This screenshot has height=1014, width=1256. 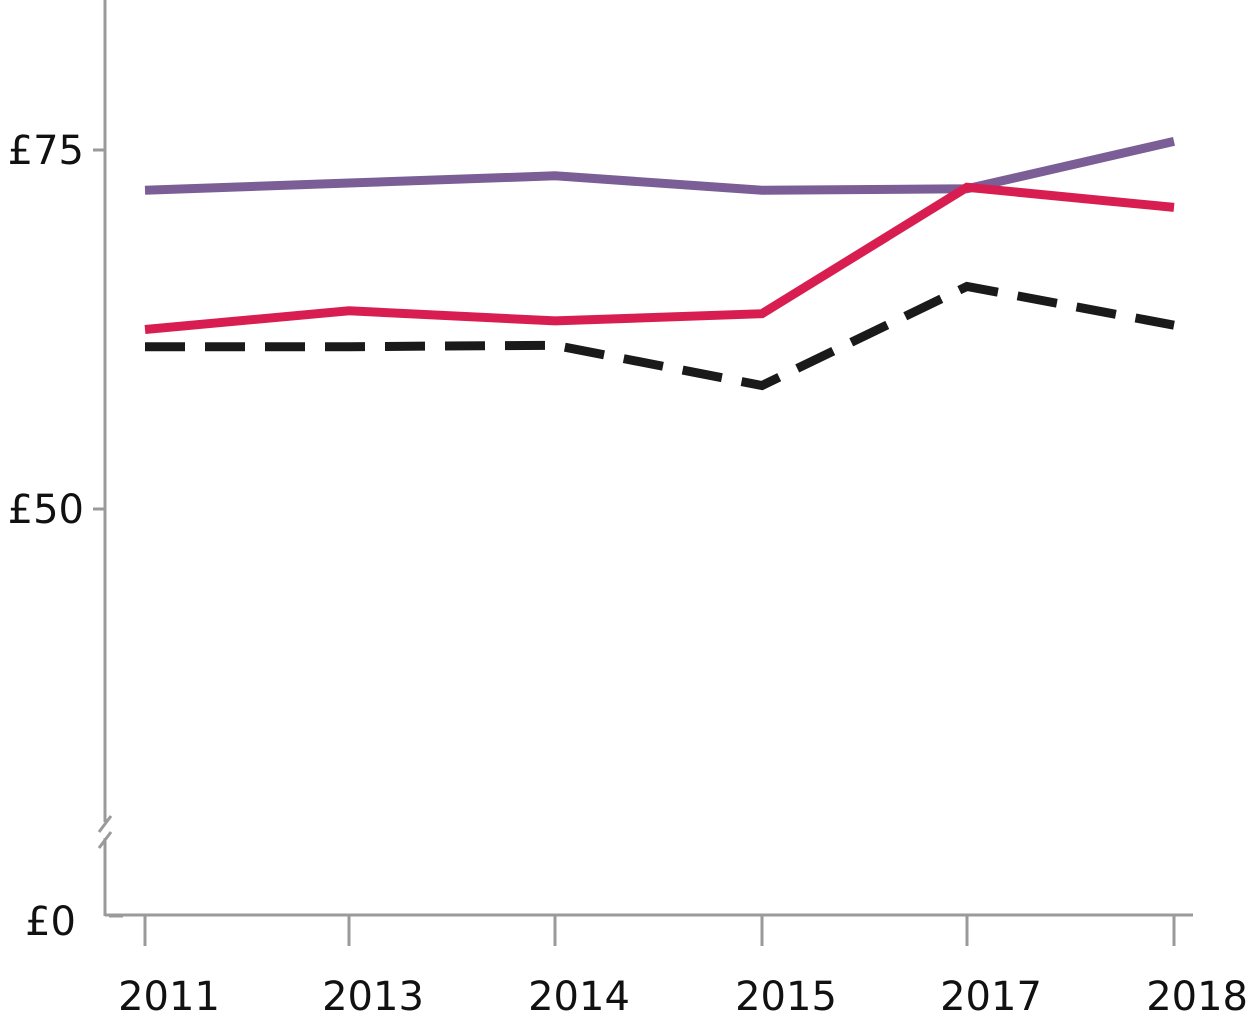 I want to click on x-tick-label: 2018, so click(x=1197, y=994).